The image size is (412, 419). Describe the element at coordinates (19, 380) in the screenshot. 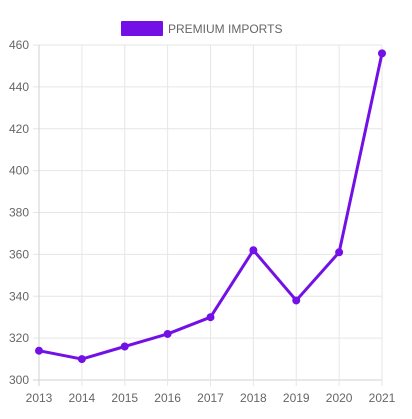

I see `y-tick-label: 300` at that location.